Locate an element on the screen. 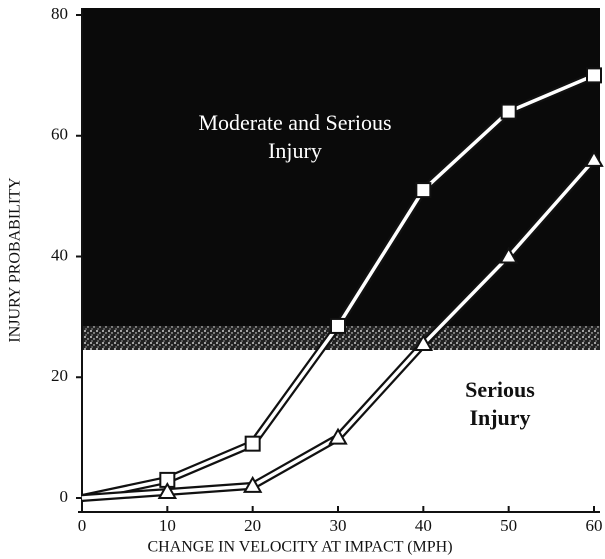  y-axis-label: INJURY PROBABILITY is located at coordinates (15, 260).